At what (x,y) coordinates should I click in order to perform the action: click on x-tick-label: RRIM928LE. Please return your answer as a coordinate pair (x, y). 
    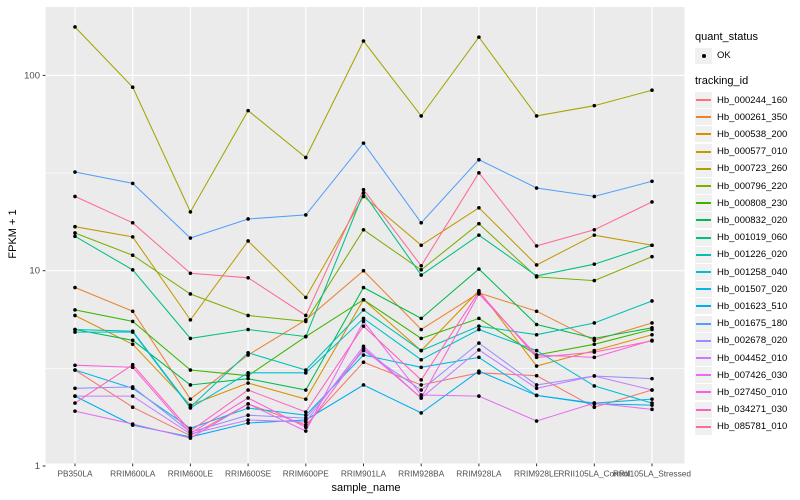
    Looking at the image, I should click on (537, 474).